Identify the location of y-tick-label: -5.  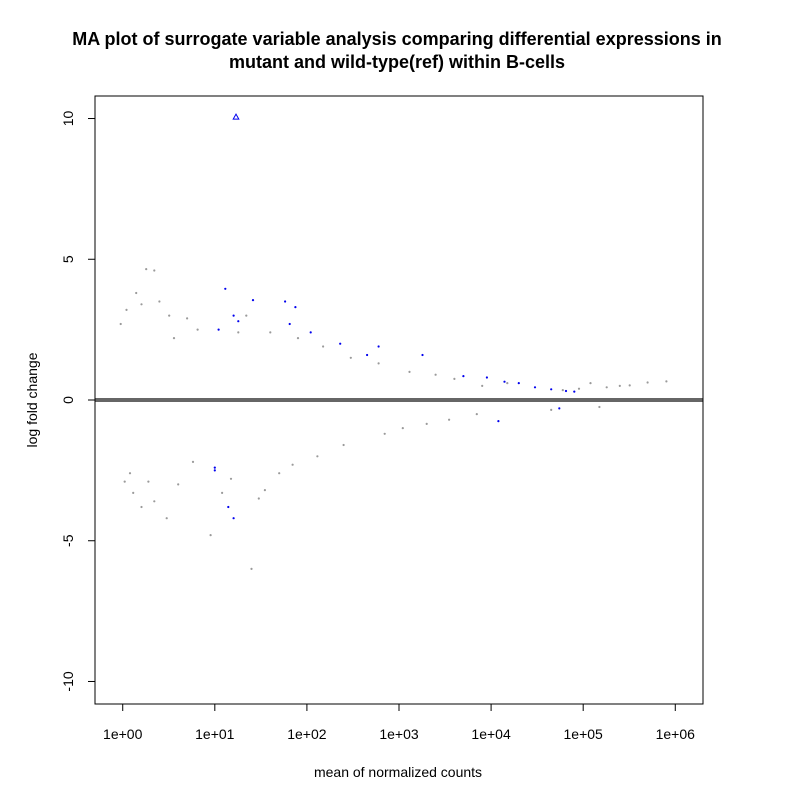
(68, 540).